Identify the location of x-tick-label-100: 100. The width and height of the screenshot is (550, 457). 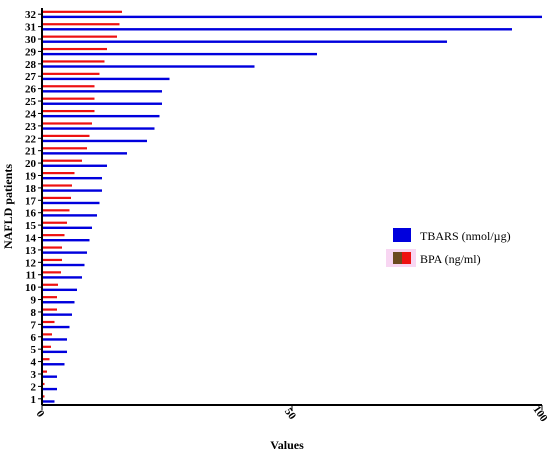
(540, 414).